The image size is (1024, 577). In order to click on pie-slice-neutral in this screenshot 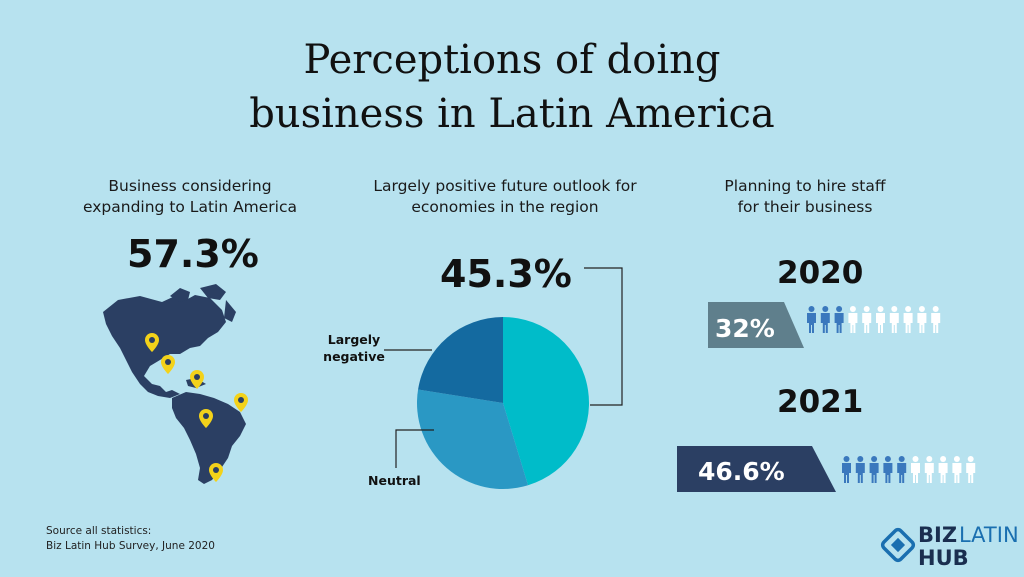, I will do `click(473, 439)`.